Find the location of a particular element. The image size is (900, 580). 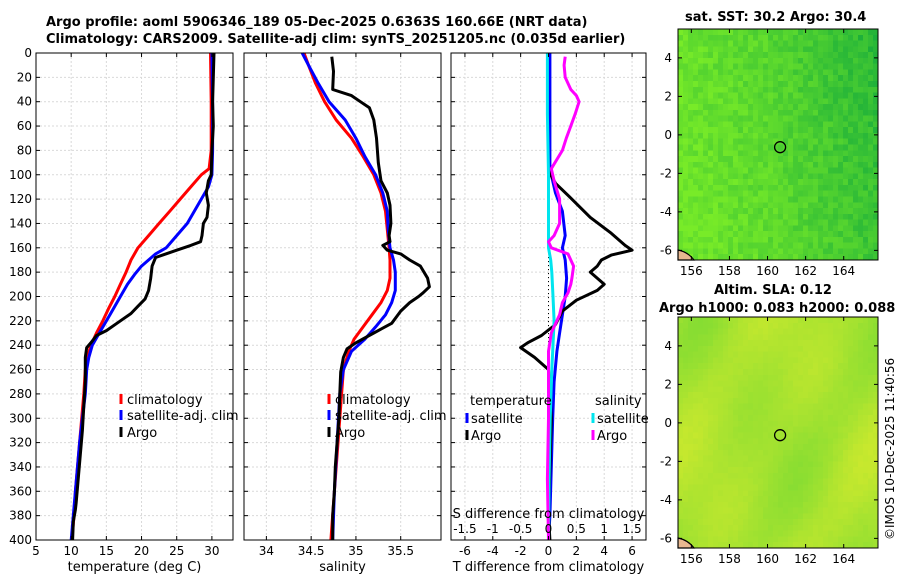

y-tick-label: 120 is located at coordinates (20, 199).